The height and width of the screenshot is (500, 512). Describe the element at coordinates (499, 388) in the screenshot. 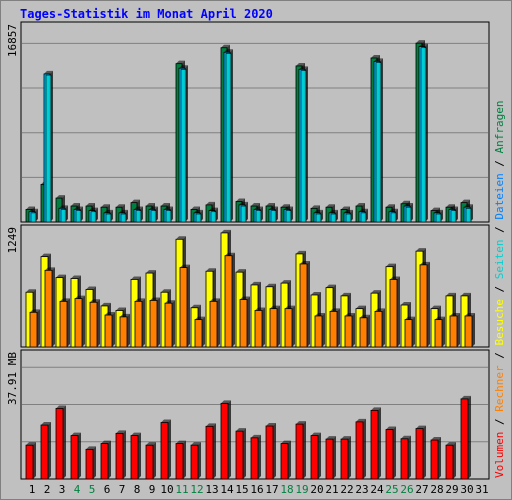

I see `side-legend-rechner: Rechner` at that location.